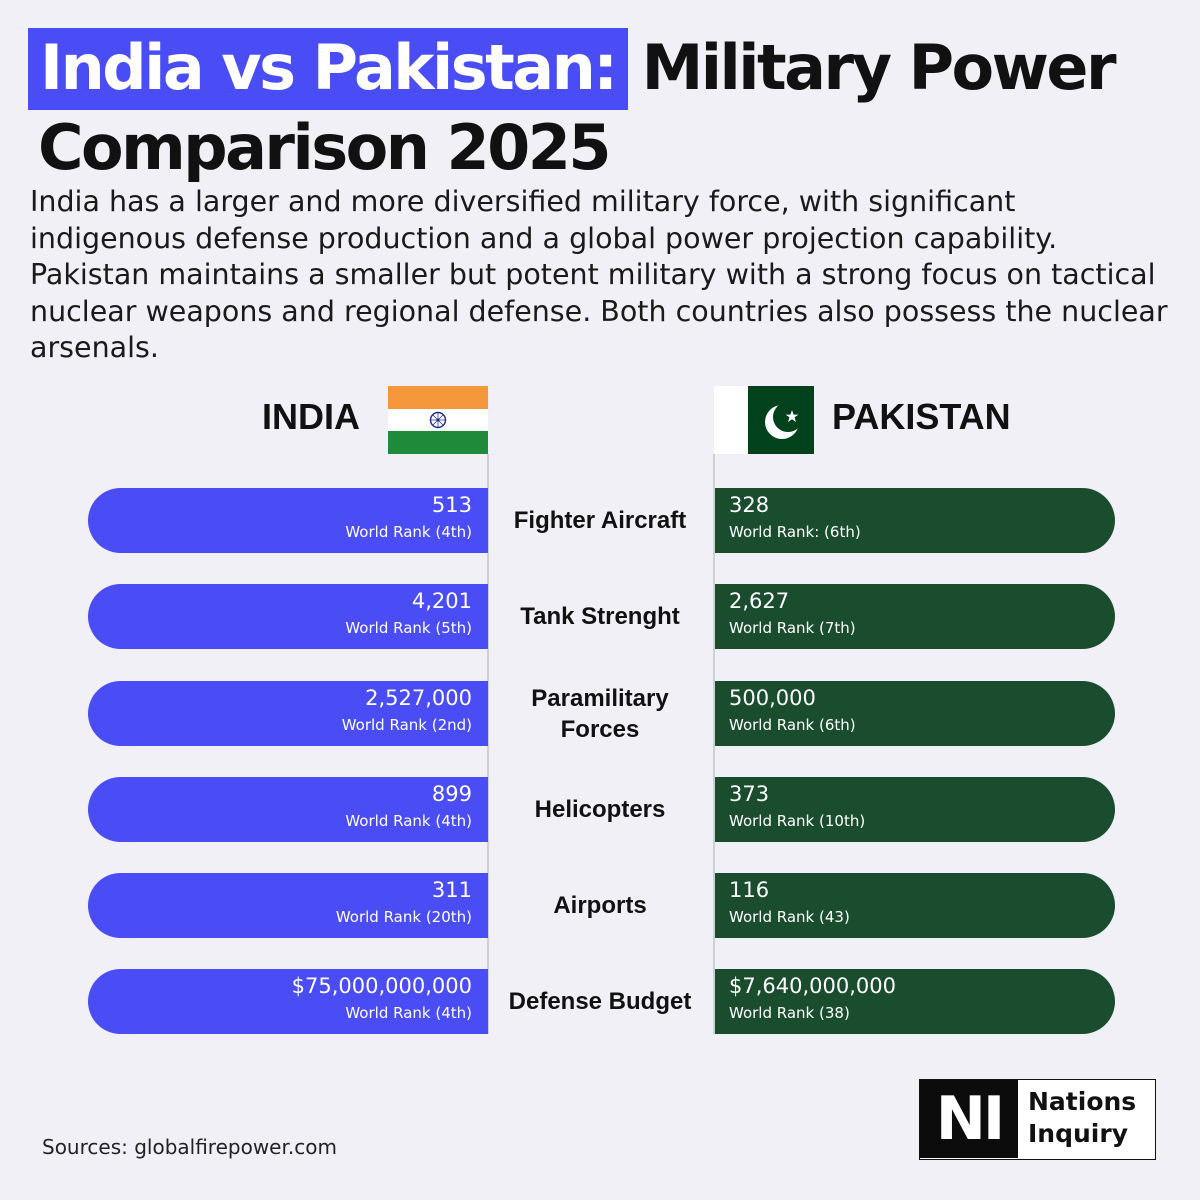  Describe the element at coordinates (915, 809) in the screenshot. I see `pakistan-bar: 373 World Rank (10th)` at that location.